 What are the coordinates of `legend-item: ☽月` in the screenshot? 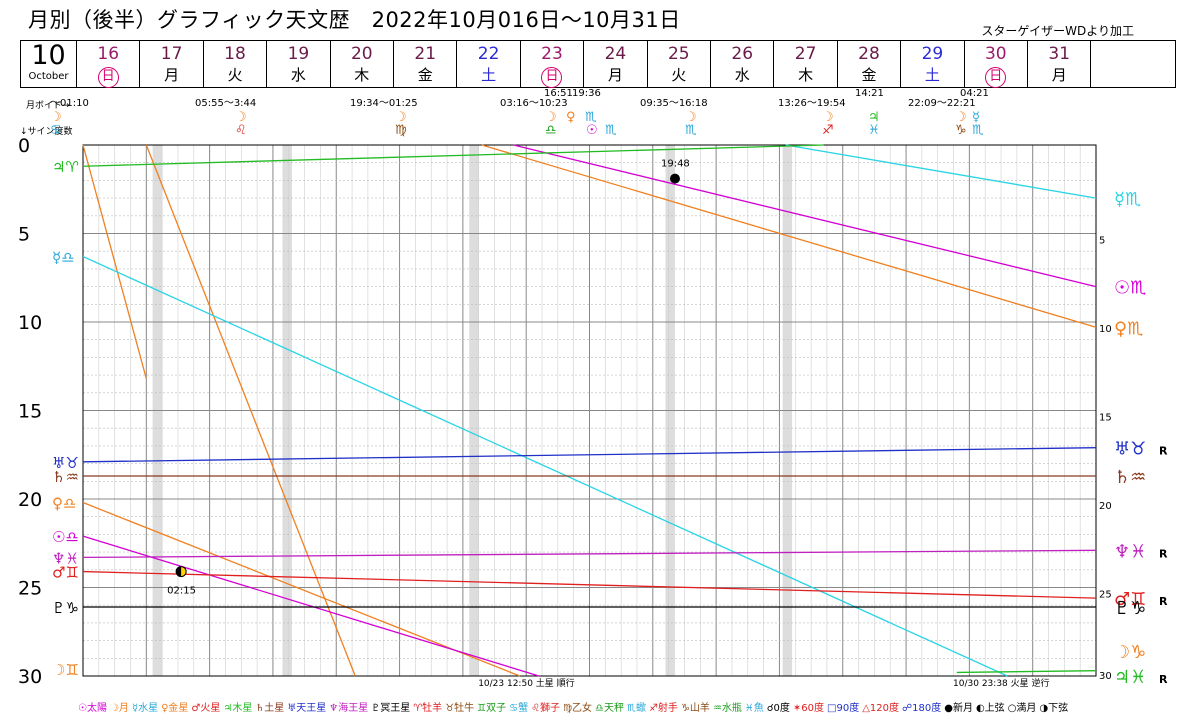 It's located at (119, 708).